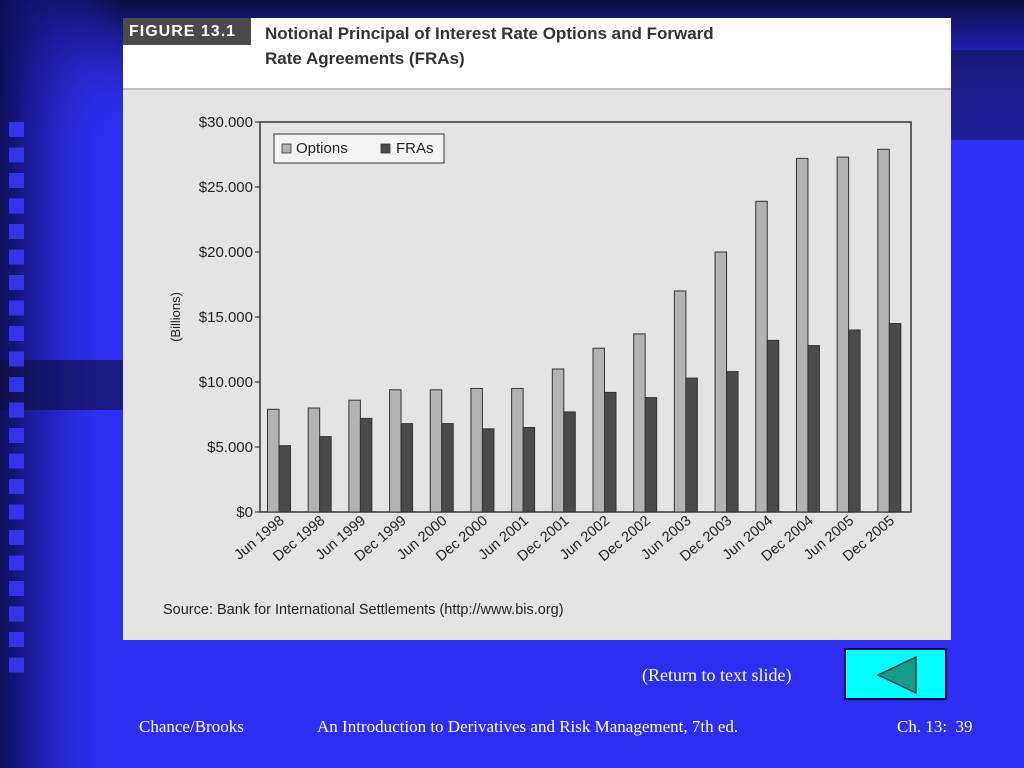  Describe the element at coordinates (226, 122) in the screenshot. I see `y-tick-label: $30.000` at that location.